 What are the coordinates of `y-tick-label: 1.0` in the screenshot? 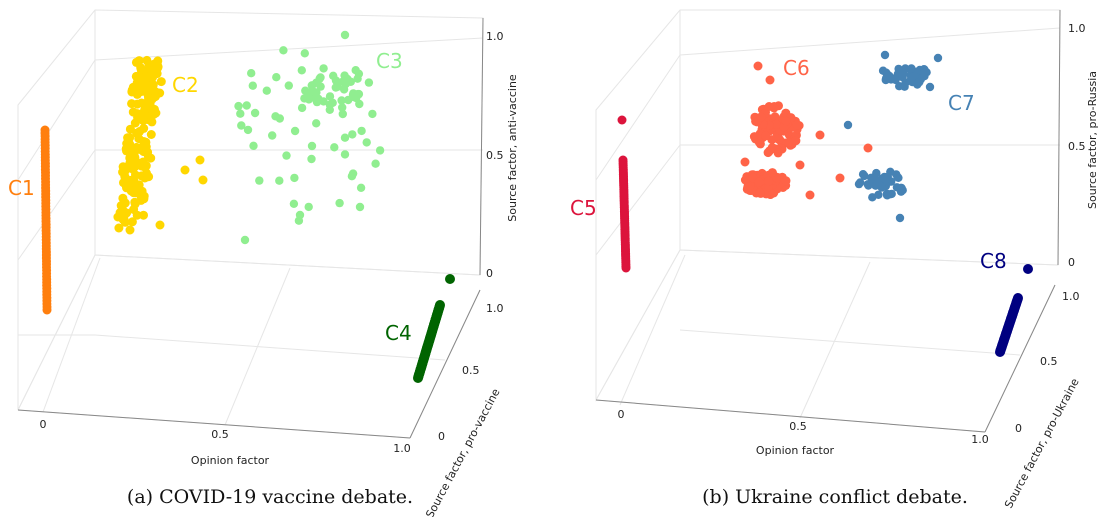 It's located at (1071, 296).